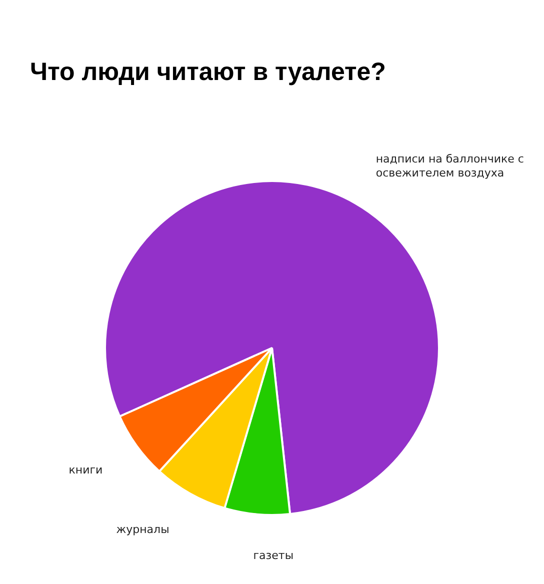 The height and width of the screenshot is (584, 544). Describe the element at coordinates (85, 469) in the screenshot. I see `slice-label: книги` at that location.